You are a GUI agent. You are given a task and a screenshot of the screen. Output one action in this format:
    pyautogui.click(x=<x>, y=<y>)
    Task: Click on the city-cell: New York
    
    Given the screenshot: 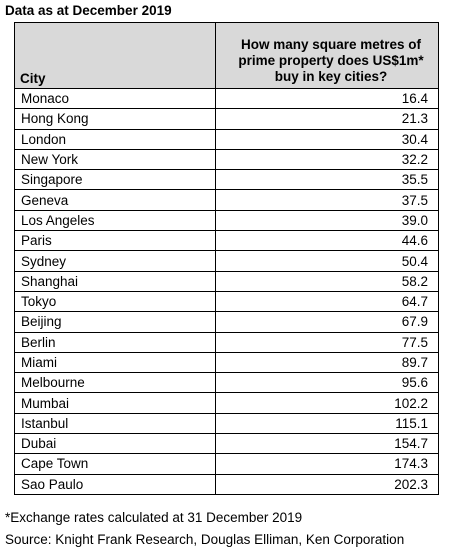 What is the action you would take?
    pyautogui.click(x=115, y=159)
    